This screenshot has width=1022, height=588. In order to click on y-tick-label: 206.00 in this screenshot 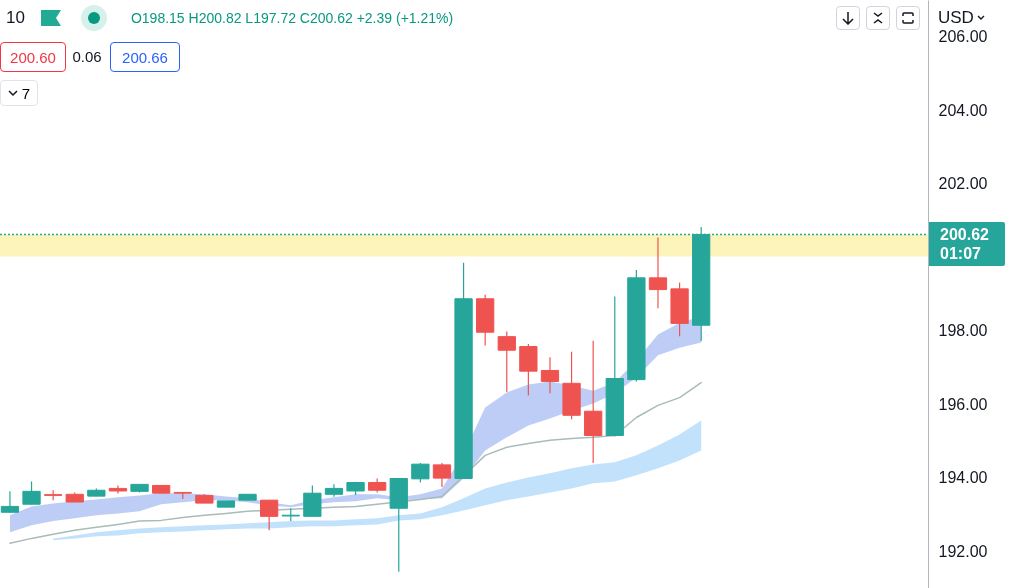, I will do `click(963, 37)`.